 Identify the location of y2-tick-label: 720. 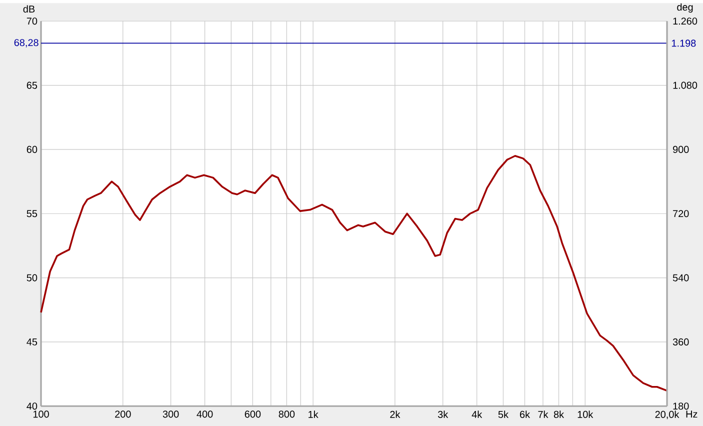
(681, 214).